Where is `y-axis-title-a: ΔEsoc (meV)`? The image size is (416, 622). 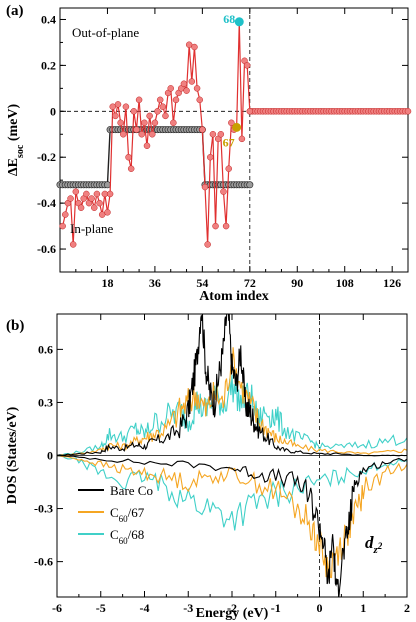 y-axis-title-a: ΔEsoc (meV) is located at coordinates (16, 140).